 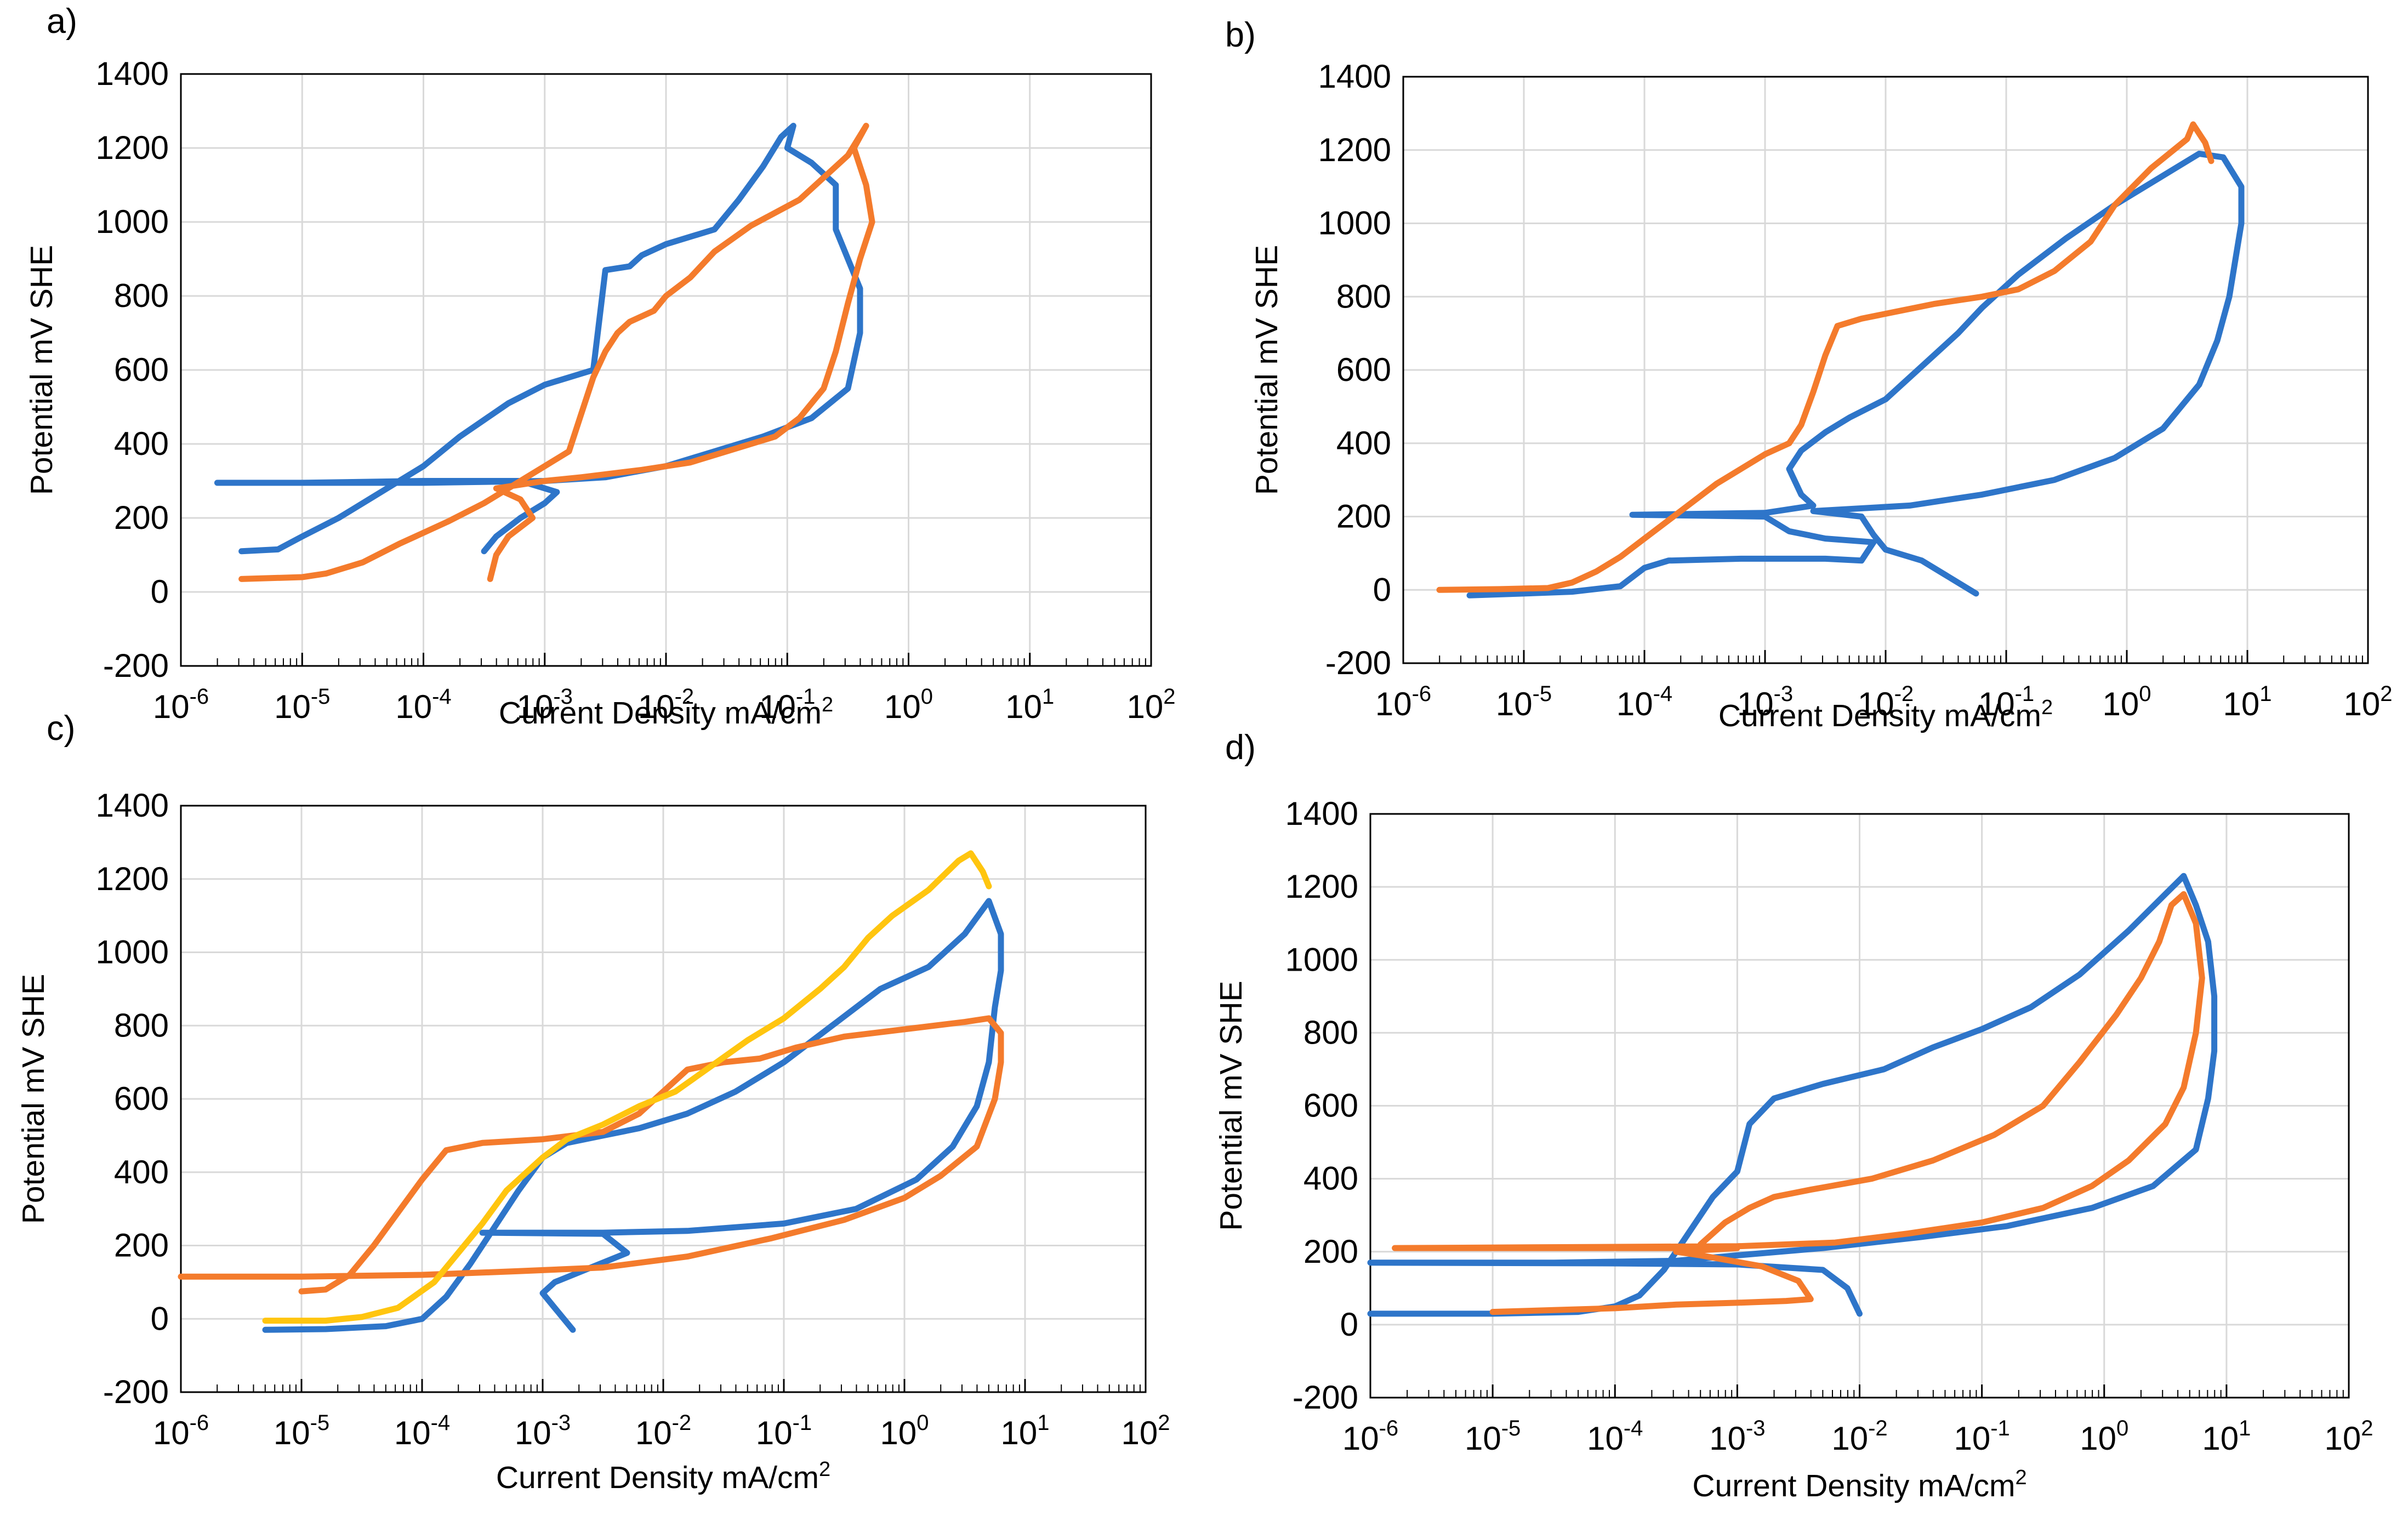 What do you see at coordinates (1241, 35) in the screenshot?
I see `panel-label: b)` at bounding box center [1241, 35].